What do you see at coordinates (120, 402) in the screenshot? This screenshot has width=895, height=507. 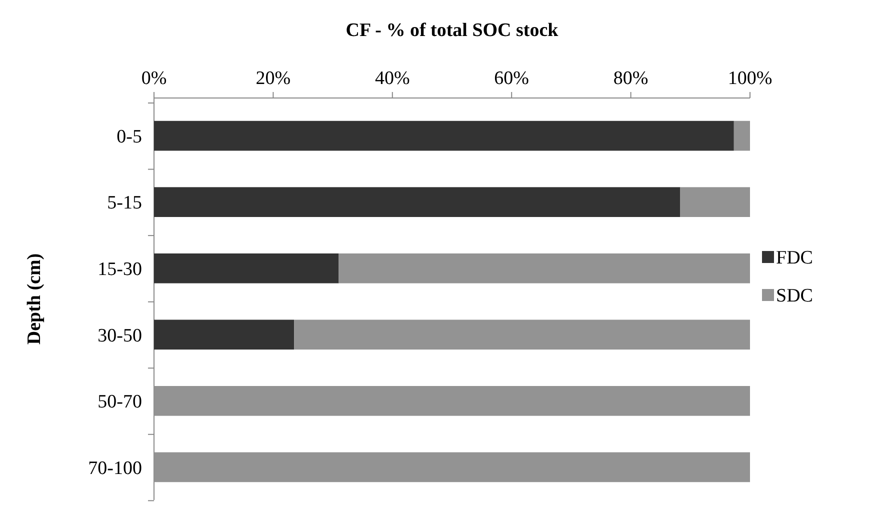 I see `y-tick-label: 50-70` at bounding box center [120, 402].